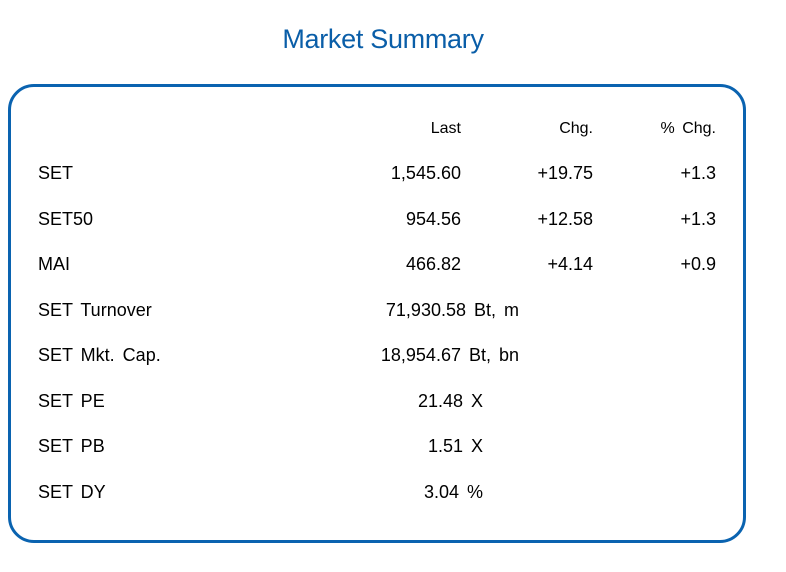  Describe the element at coordinates (455, 446) in the screenshot. I see `row-value-set-pb: 1.51 X` at that location.